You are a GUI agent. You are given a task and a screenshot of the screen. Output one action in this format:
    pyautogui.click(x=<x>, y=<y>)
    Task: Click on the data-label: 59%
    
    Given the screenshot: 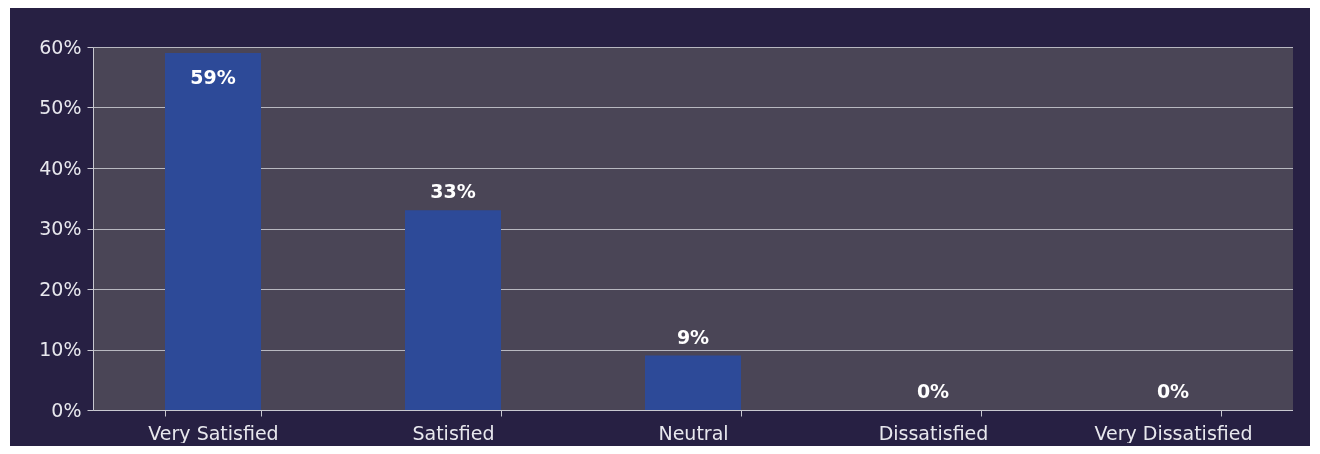 What is the action you would take?
    pyautogui.click(x=213, y=77)
    